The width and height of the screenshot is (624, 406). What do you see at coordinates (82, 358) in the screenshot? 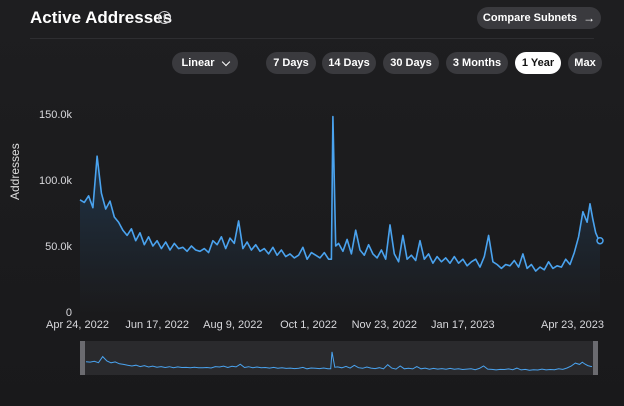
I see `navigator-left-handle` at bounding box center [82, 358].